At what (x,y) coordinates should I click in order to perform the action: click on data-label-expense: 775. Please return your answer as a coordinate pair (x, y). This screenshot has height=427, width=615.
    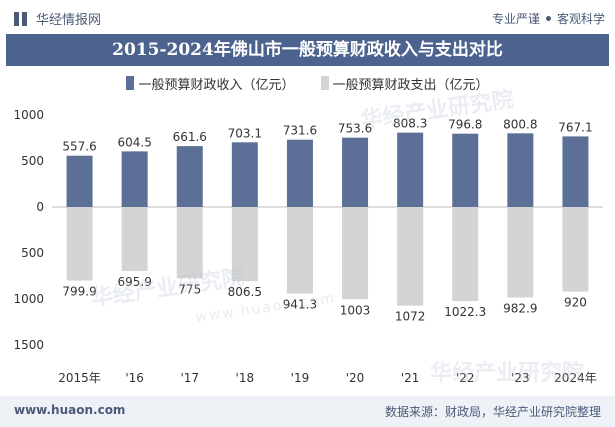
    Looking at the image, I should click on (189, 289).